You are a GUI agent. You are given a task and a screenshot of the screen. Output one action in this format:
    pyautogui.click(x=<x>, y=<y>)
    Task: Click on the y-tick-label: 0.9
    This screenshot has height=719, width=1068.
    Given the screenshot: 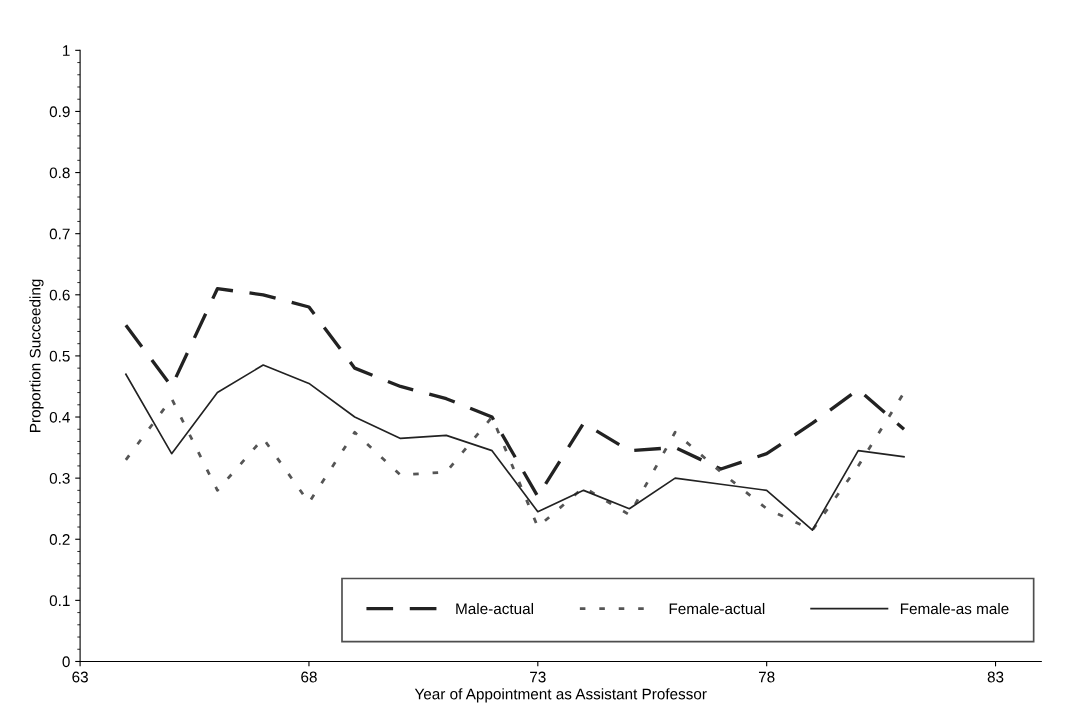 What is the action you would take?
    pyautogui.click(x=59, y=112)
    